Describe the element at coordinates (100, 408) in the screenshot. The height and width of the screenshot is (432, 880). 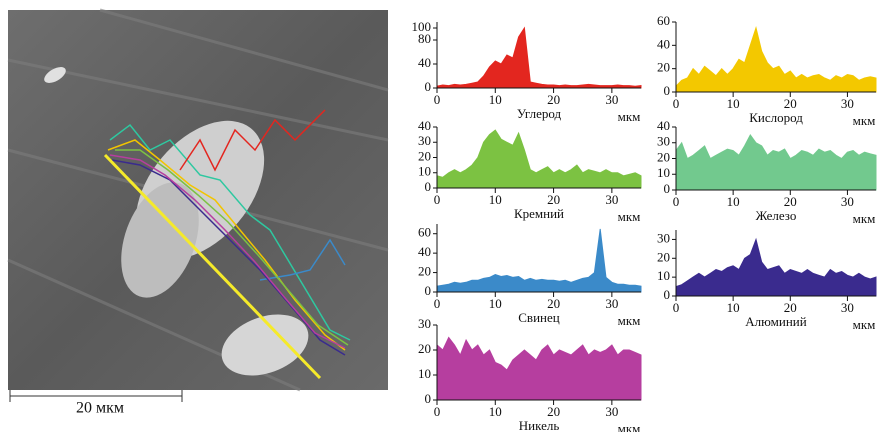
I see `scale-label: 20 мкм` at that location.